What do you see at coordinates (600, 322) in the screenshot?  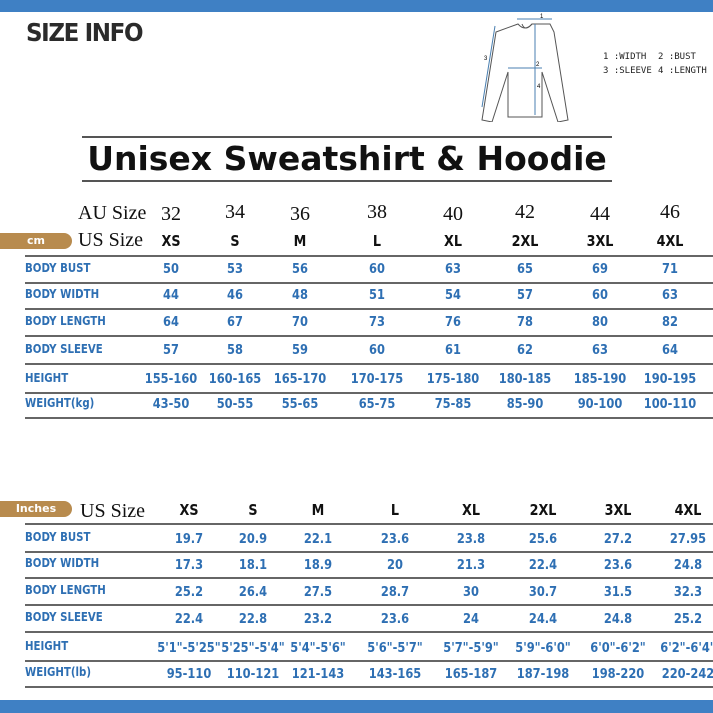 I see `table-cell: 80` at bounding box center [600, 322].